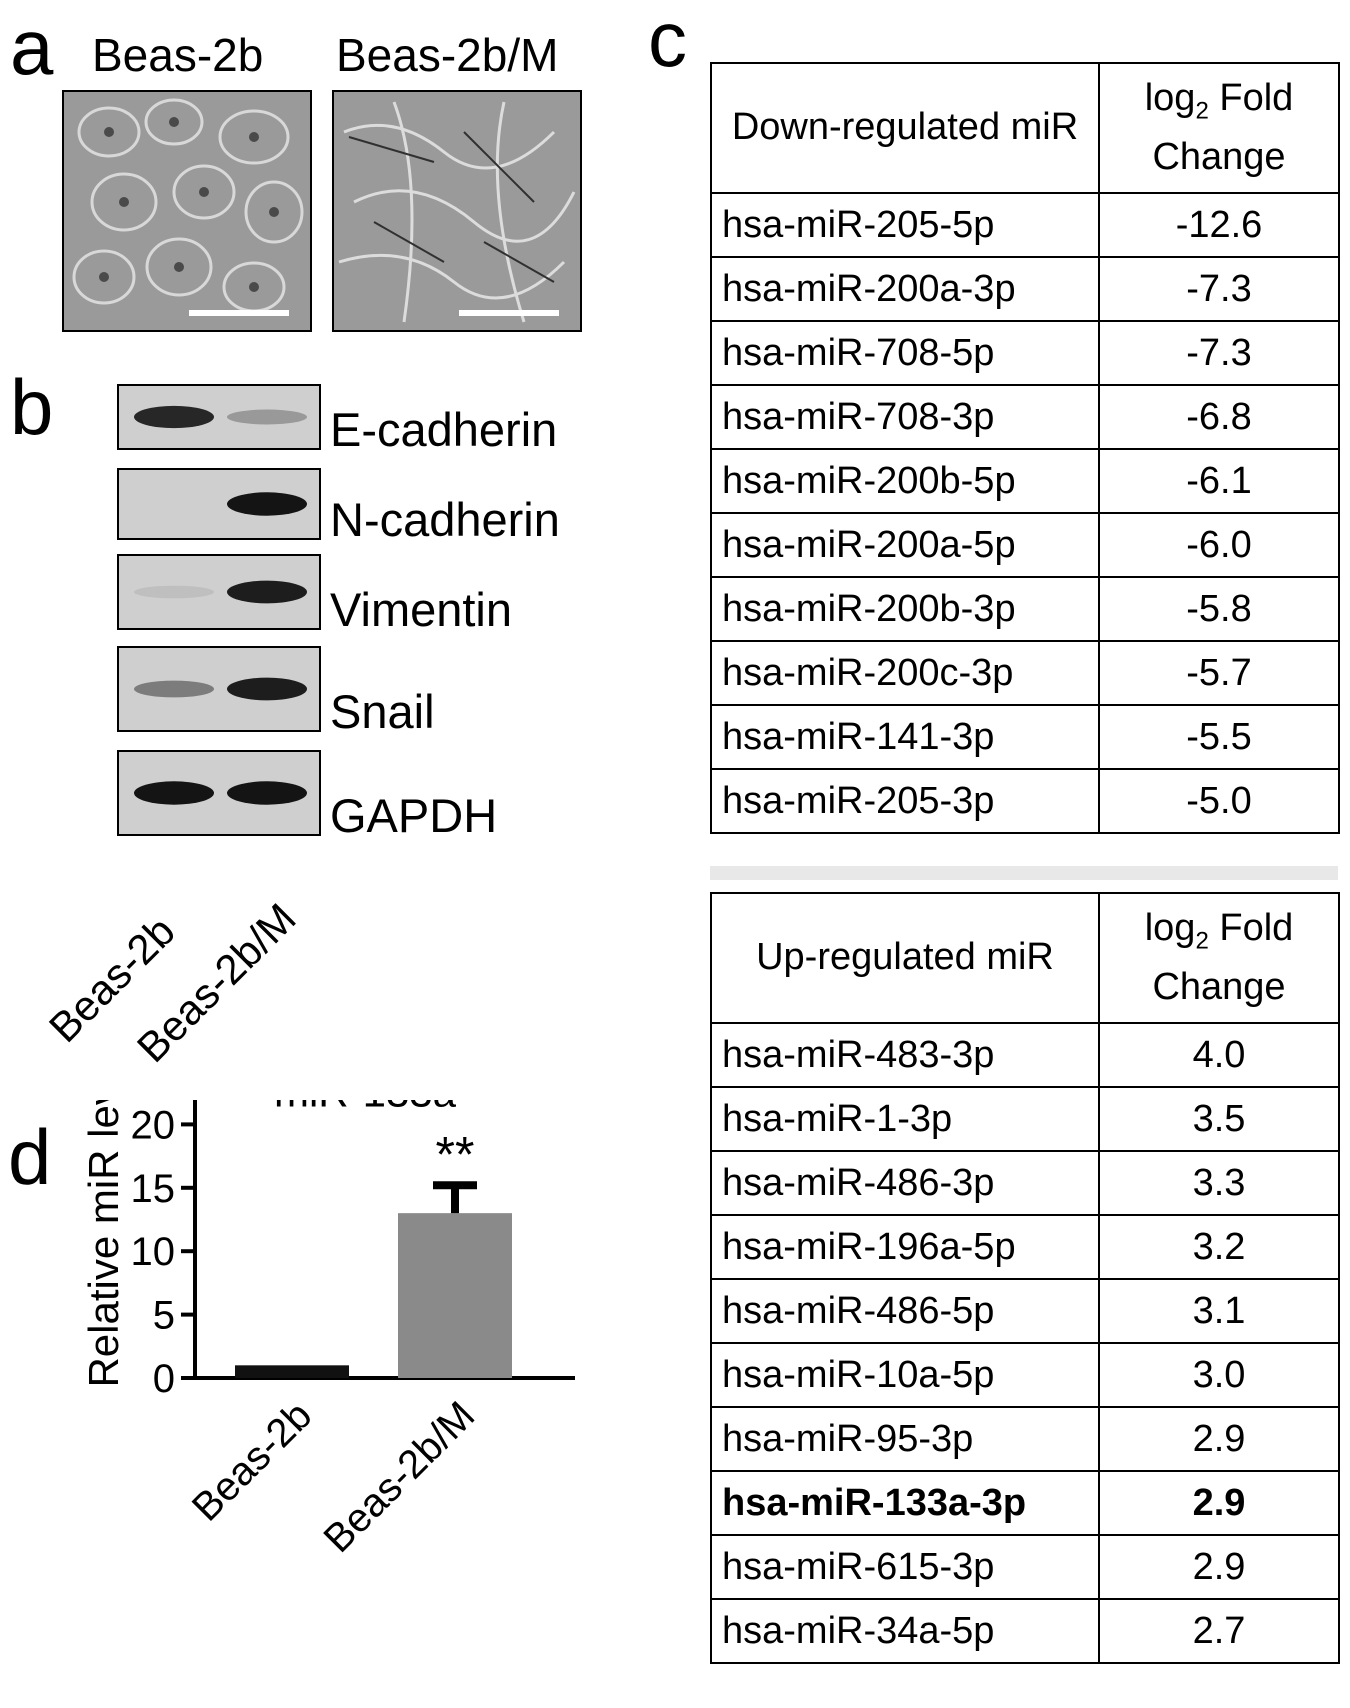 This screenshot has width=1350, height=1708. What do you see at coordinates (1219, 1311) in the screenshot?
I see `up-fold-change: 3.1` at bounding box center [1219, 1311].